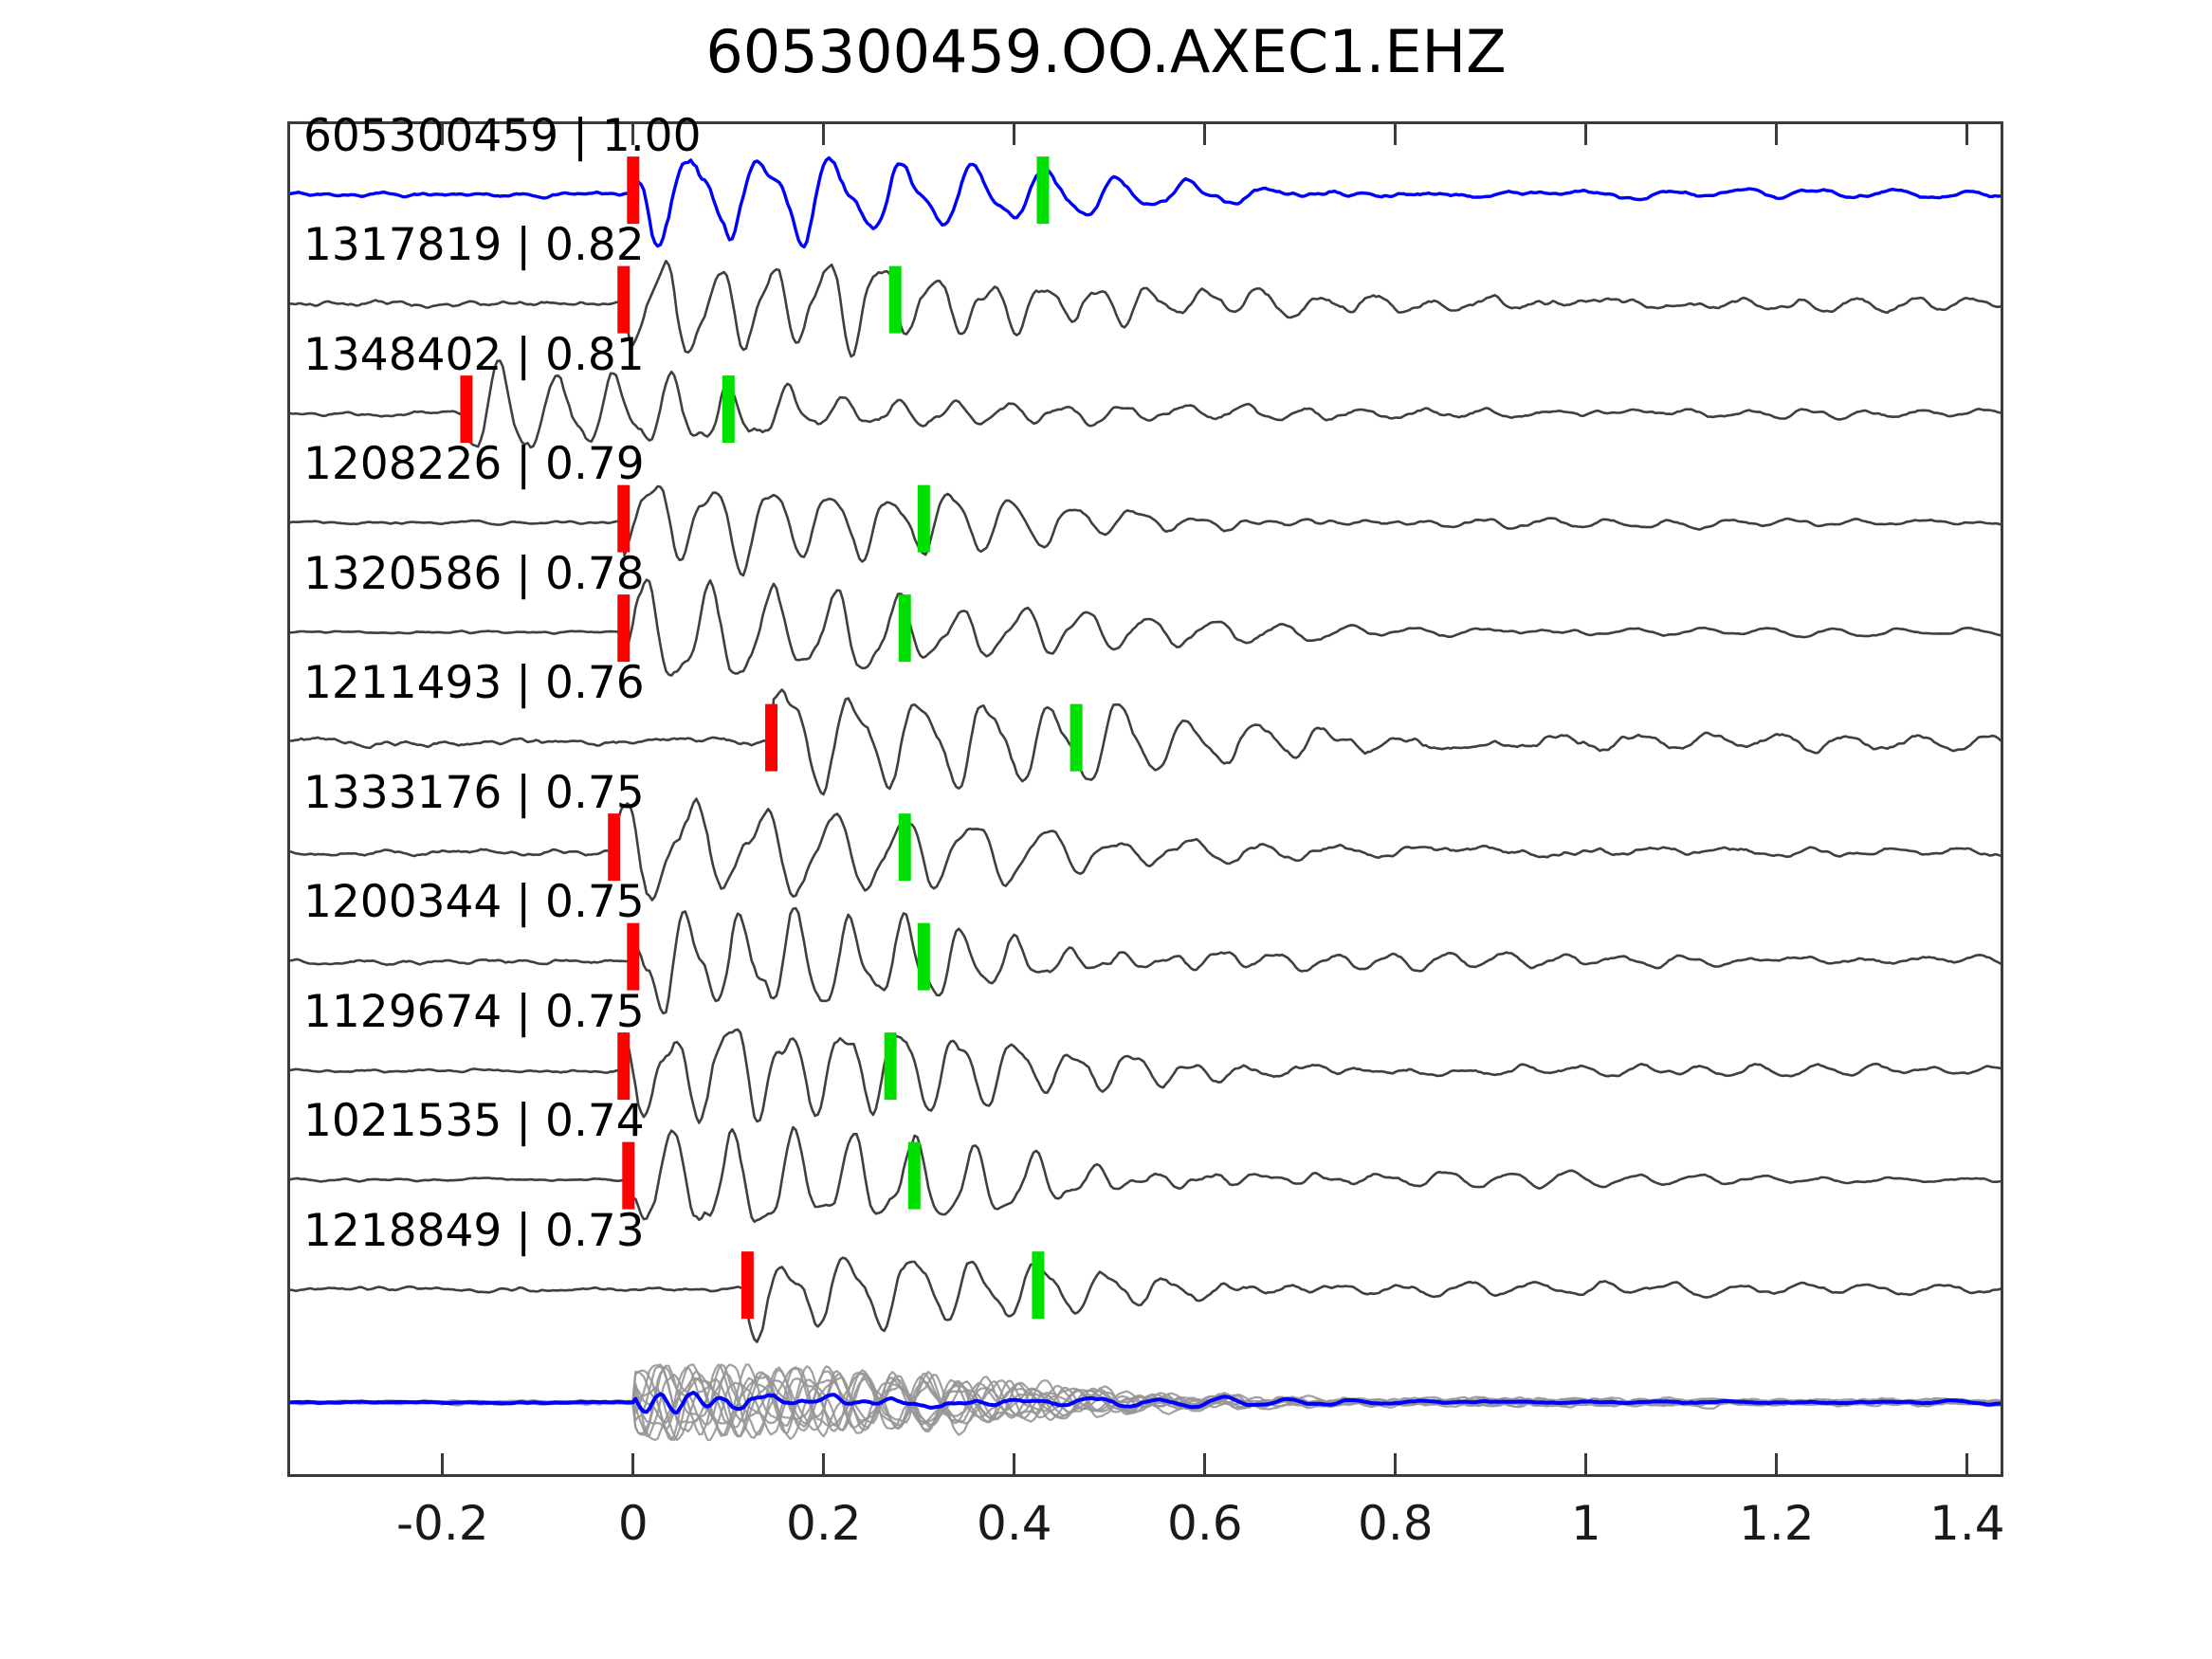  Describe the element at coordinates (474, 1121) in the screenshot. I see `trace-label-1021535: 1021535 | 0.74` at that location.